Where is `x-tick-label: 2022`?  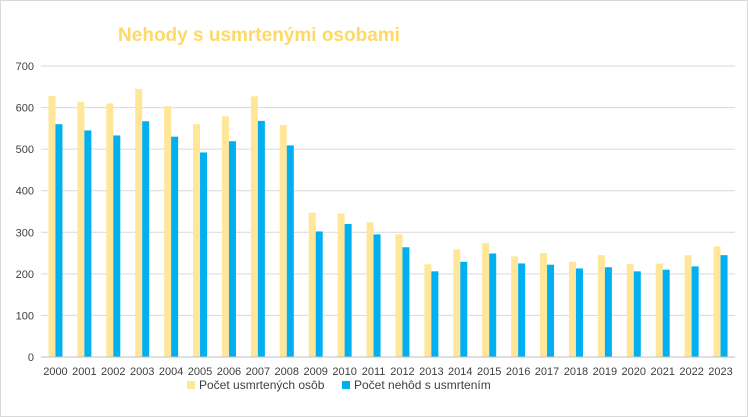
x-tick-label: 2022 is located at coordinates (691, 372).